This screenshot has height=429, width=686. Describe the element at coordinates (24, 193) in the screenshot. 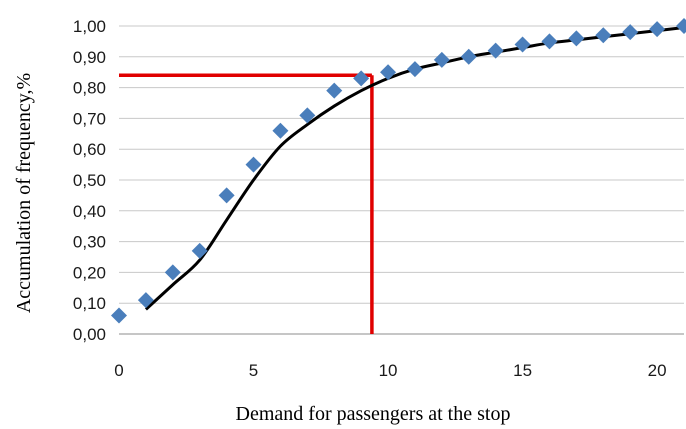

I see `y-axis-title: Accumulation of frequency,%` at that location.